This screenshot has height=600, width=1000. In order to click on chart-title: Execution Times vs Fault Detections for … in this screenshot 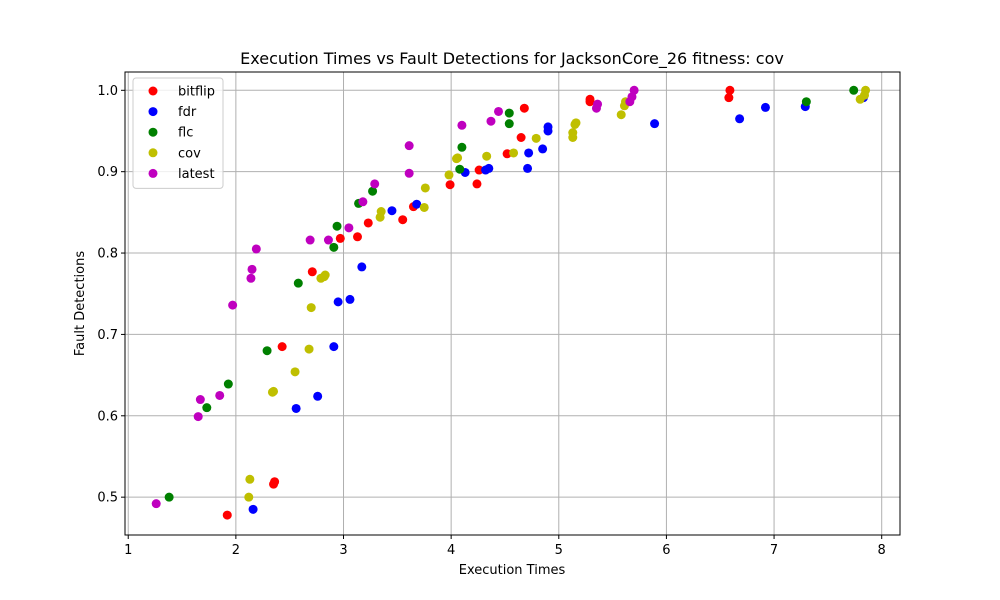, I will do `click(512, 59)`.